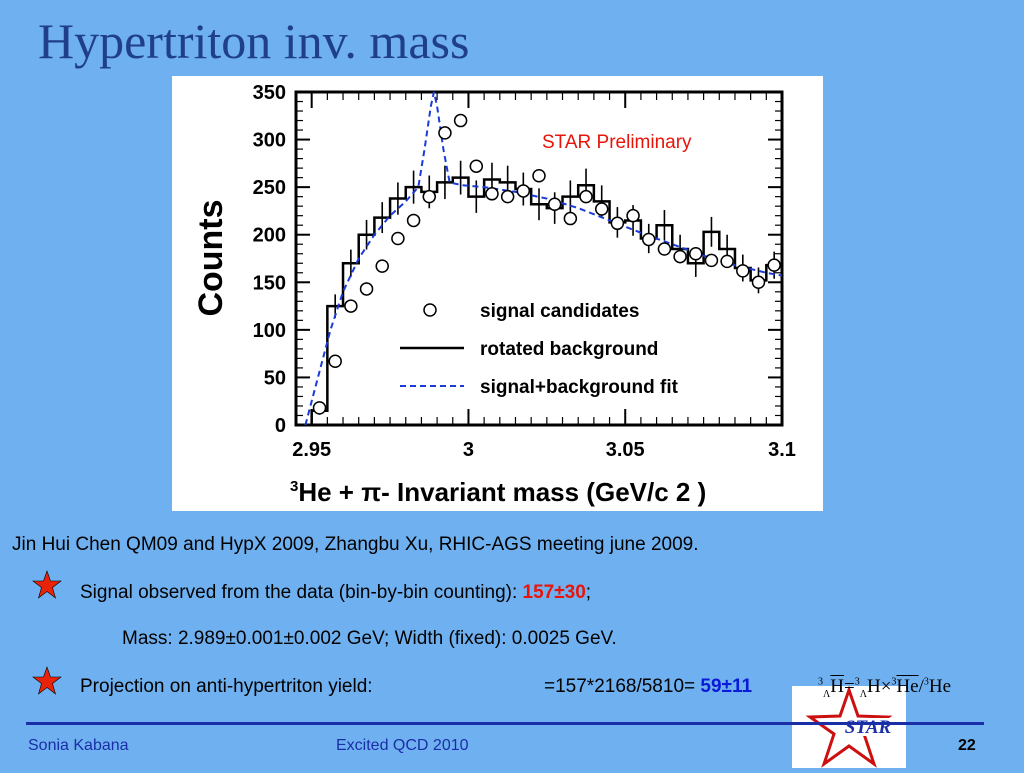 This screenshot has height=773, width=1024. I want to click on x-tick-label: 3, so click(468, 450).